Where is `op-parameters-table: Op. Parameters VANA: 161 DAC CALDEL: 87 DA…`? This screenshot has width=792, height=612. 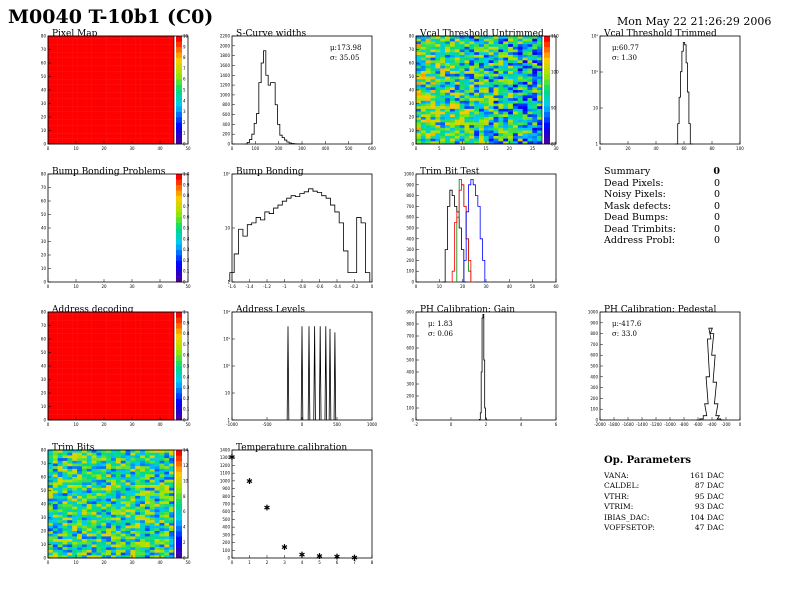
op-parameters-table: Op. Parameters VANA: 161 DAC CALDEL: 87 DA… is located at coordinates (664, 494).